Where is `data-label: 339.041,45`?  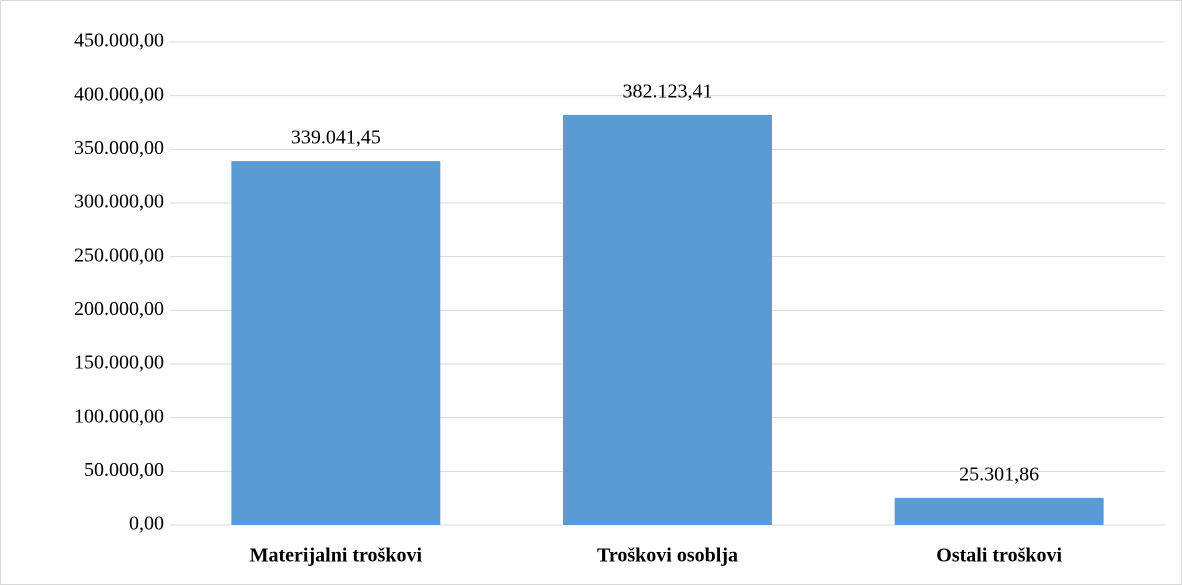
data-label: 339.041,45 is located at coordinates (336, 138).